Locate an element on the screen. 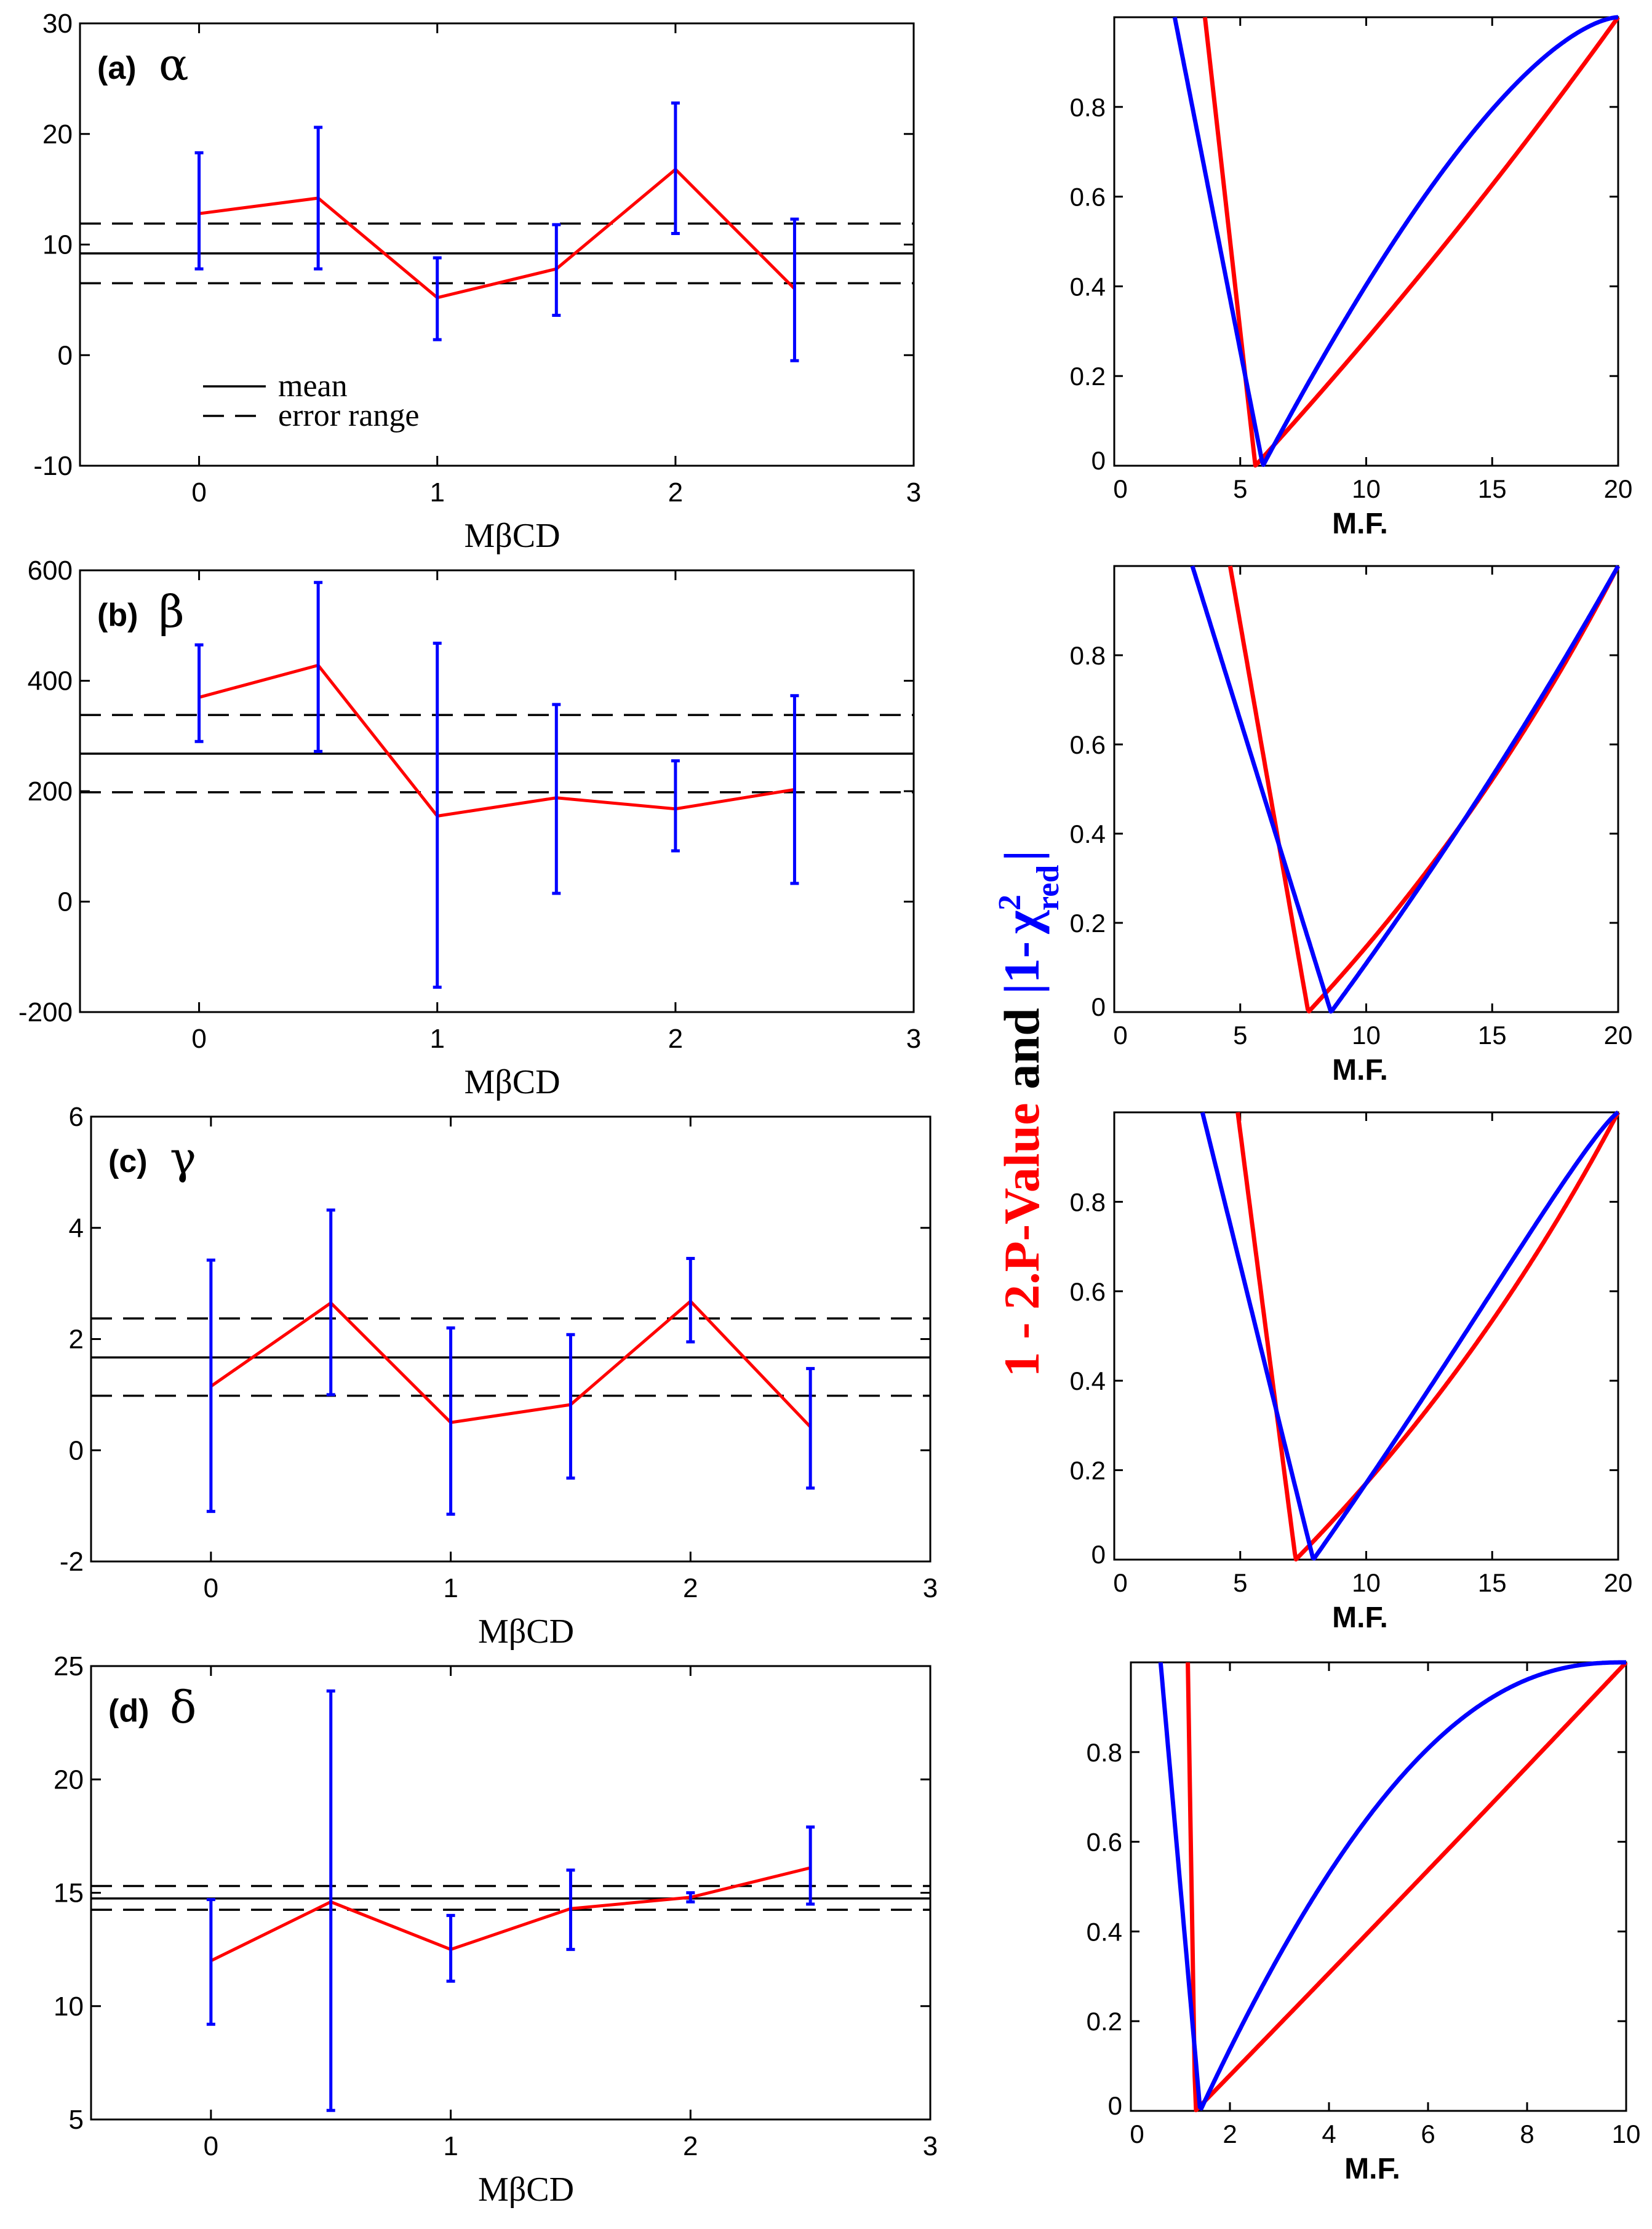  x-tick-label: 8 is located at coordinates (1527, 2133).